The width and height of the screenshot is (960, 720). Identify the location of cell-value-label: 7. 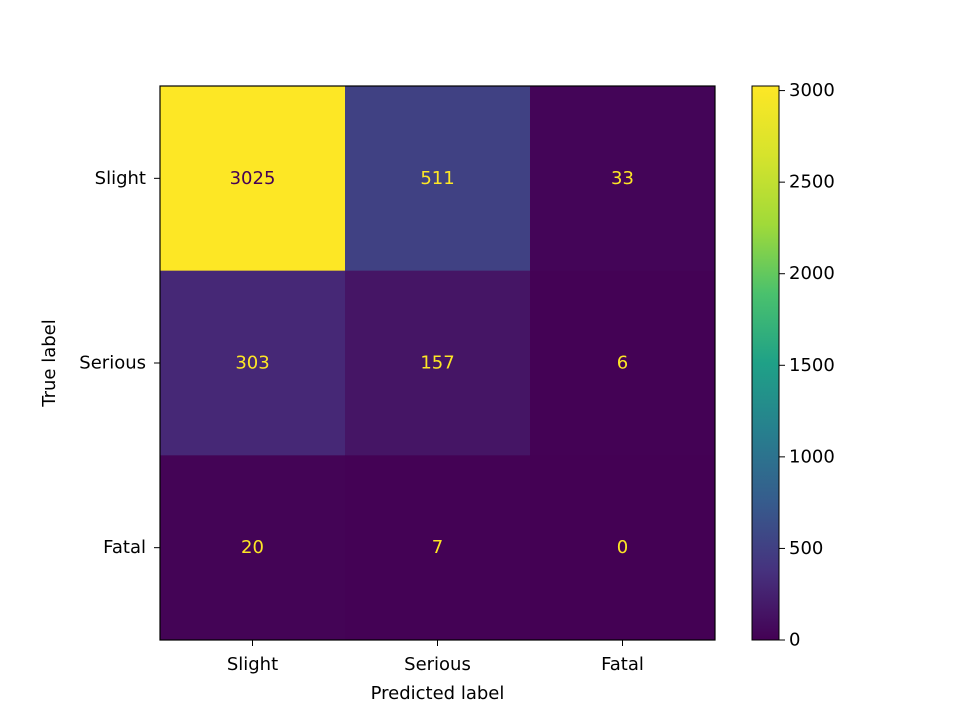
(437, 547).